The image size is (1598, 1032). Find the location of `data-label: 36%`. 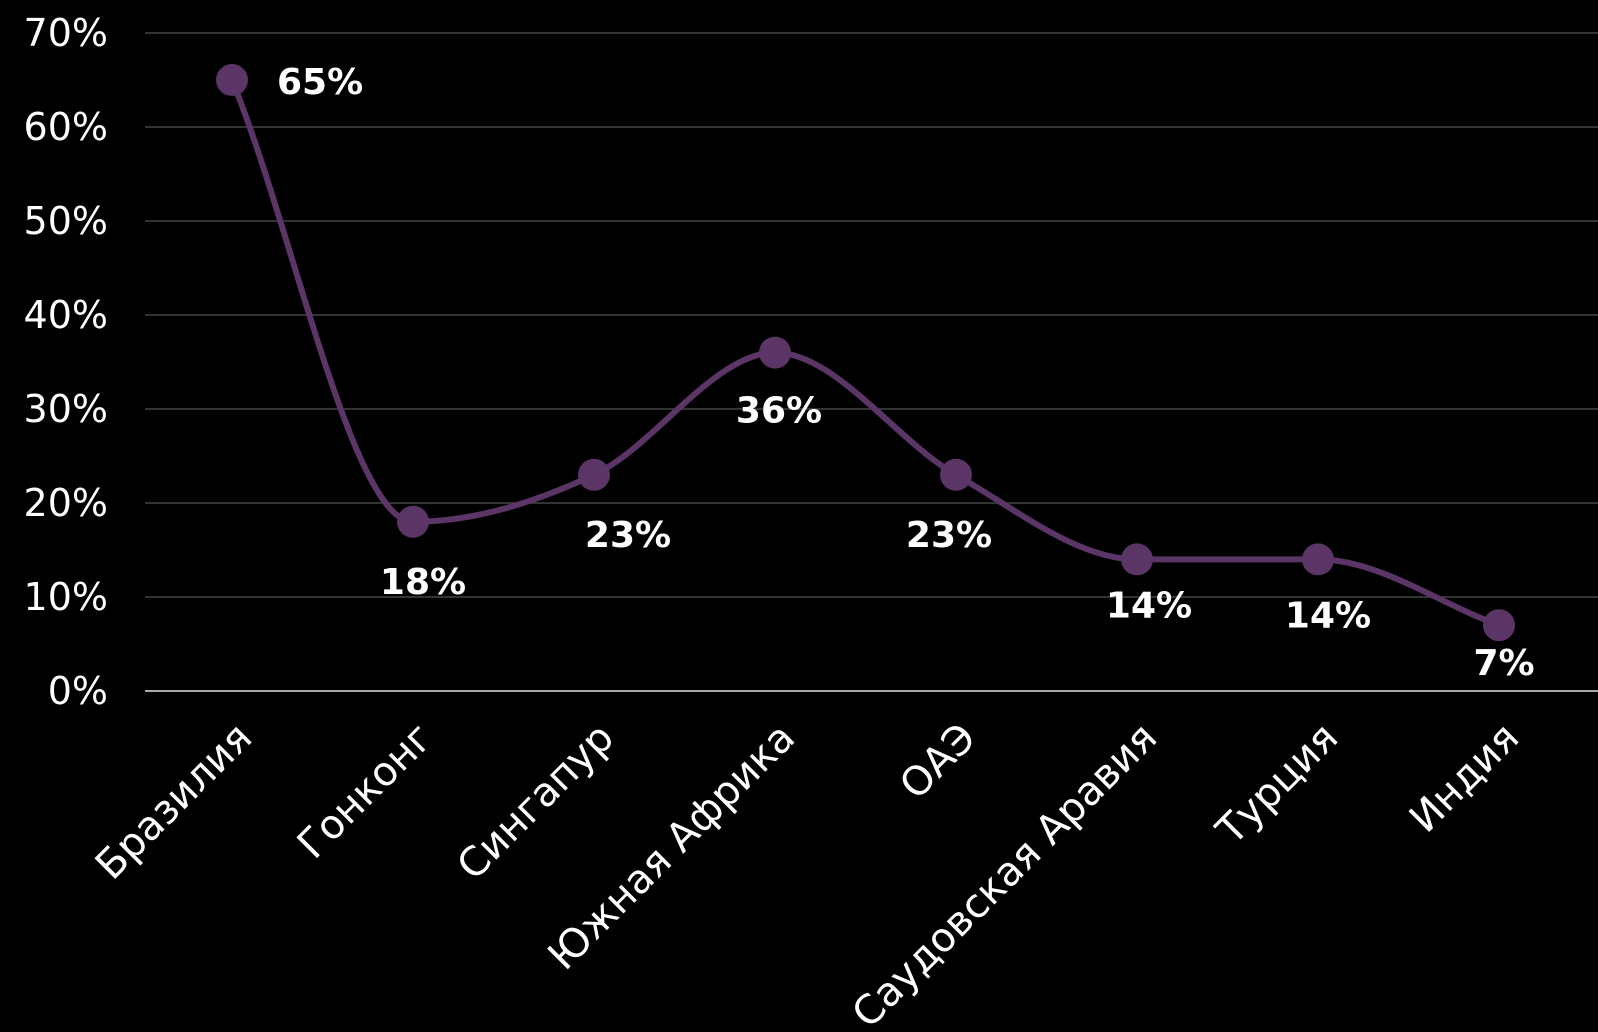

data-label: 36% is located at coordinates (779, 411).